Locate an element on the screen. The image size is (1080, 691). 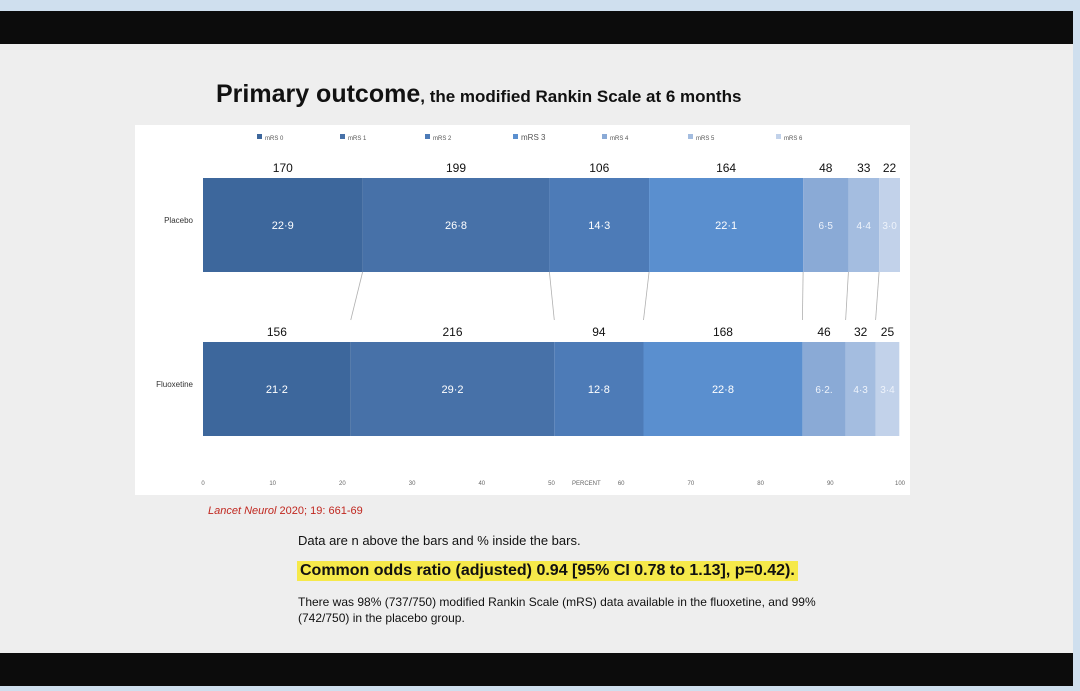
percent-label: 22·9 is located at coordinates (283, 226).